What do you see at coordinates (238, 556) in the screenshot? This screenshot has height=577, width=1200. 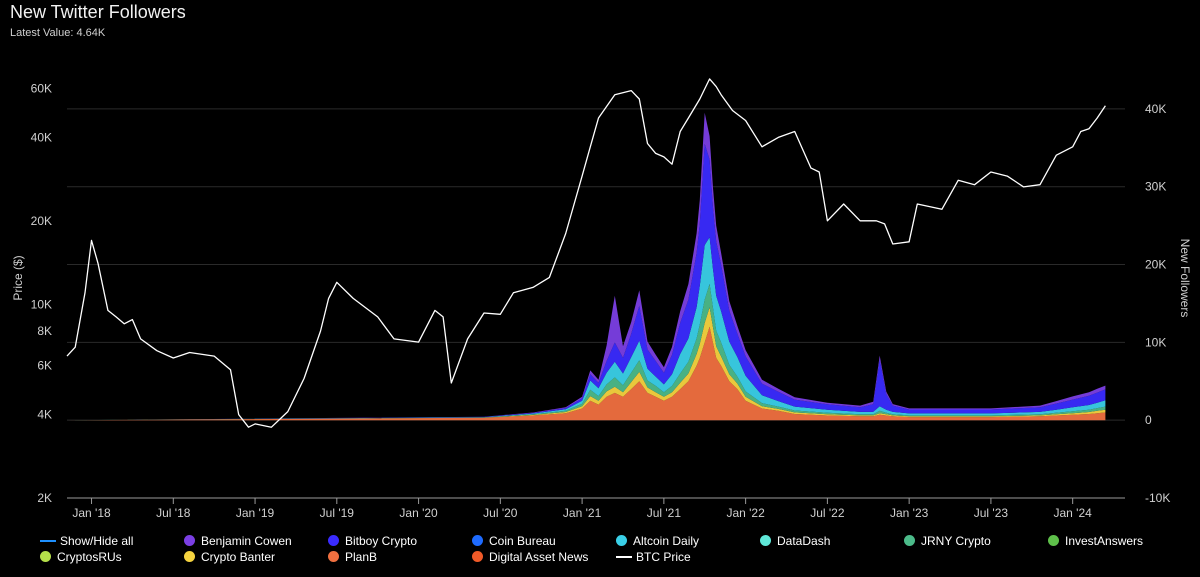 I see `legend-label: Crypto Banter` at bounding box center [238, 556].